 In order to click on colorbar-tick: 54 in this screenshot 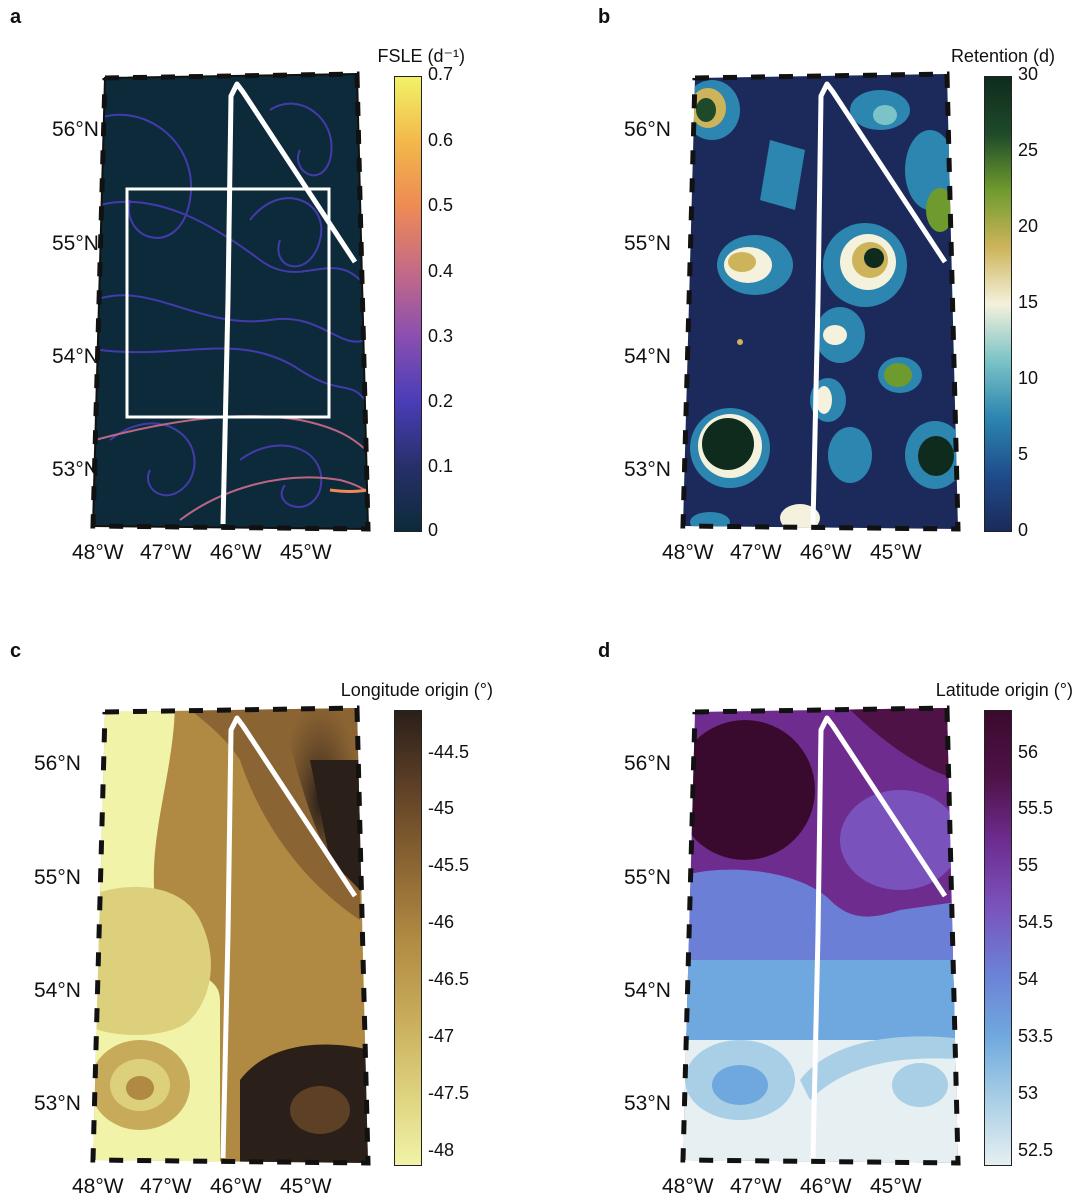, I will do `click(1028, 979)`.